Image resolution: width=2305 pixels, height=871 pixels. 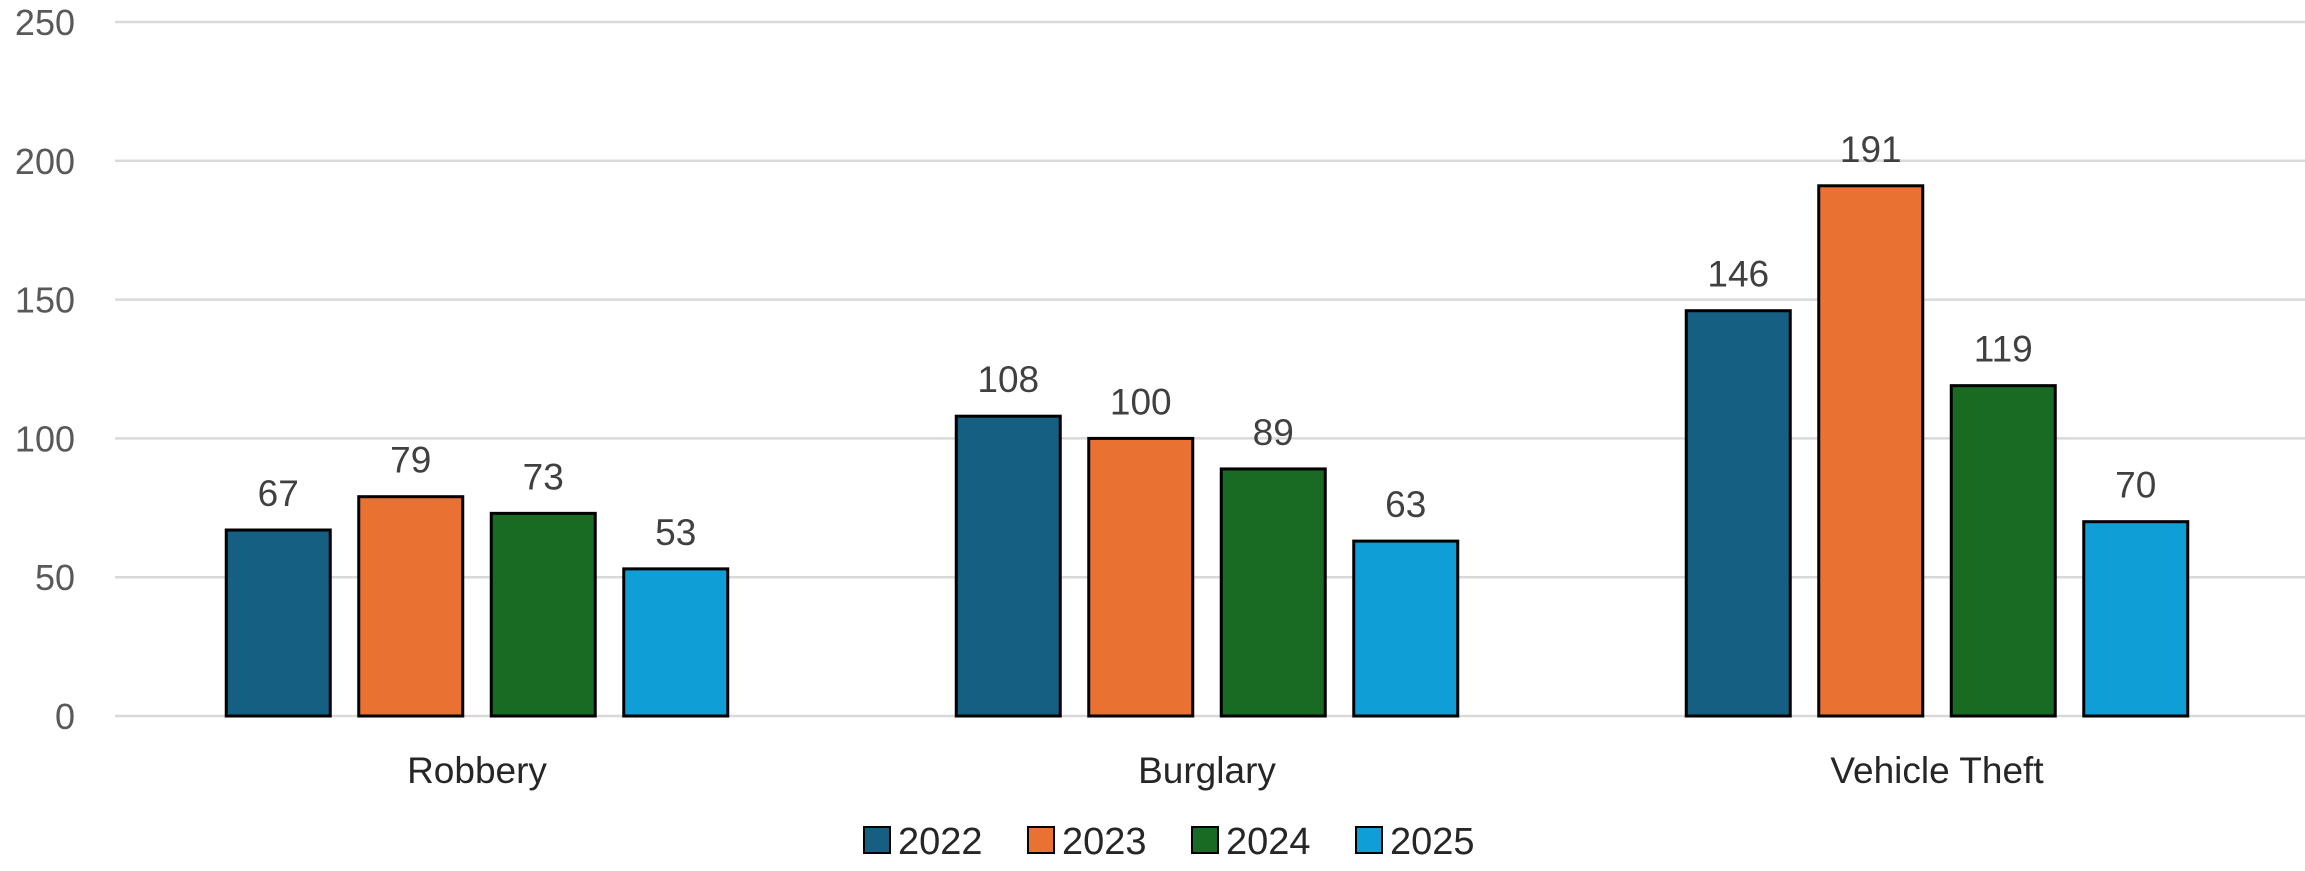 I want to click on bar-2022-robbery, so click(x=278, y=623).